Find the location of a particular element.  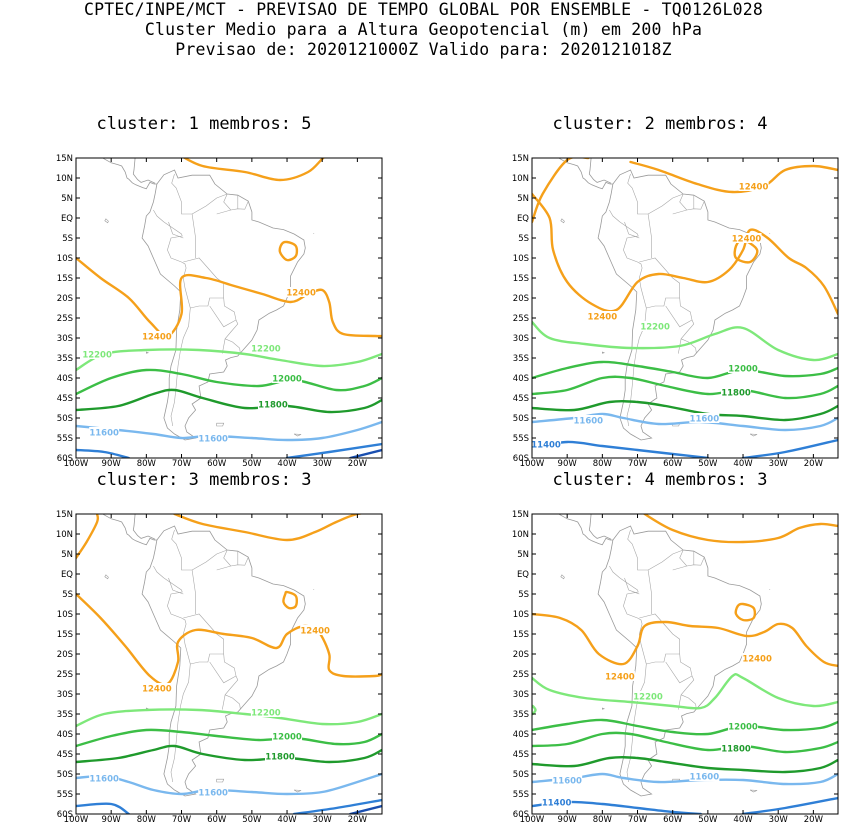

lat-label: 30S is located at coordinates (65, 339).